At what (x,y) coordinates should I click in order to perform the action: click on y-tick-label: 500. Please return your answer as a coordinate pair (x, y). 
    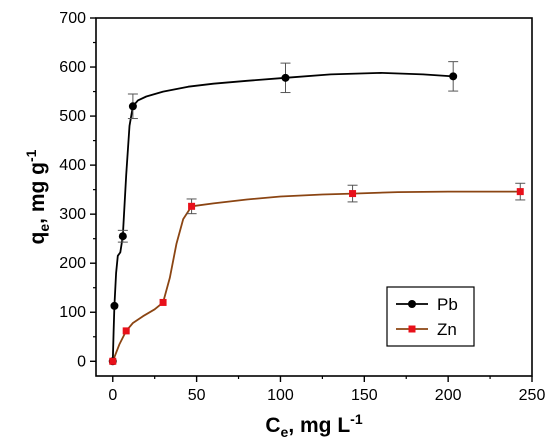
    Looking at the image, I should click on (72, 116).